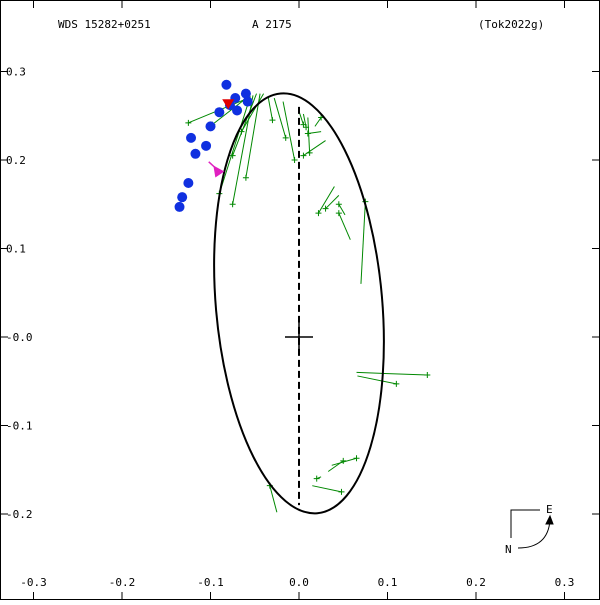 This screenshot has width=600, height=605. I want to click on y-tick-label: 0.1, so click(16, 249).